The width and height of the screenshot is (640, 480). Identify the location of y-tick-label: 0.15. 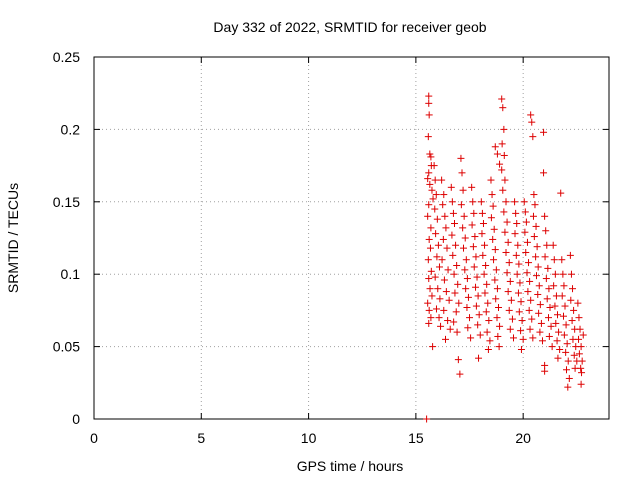
(66, 202).